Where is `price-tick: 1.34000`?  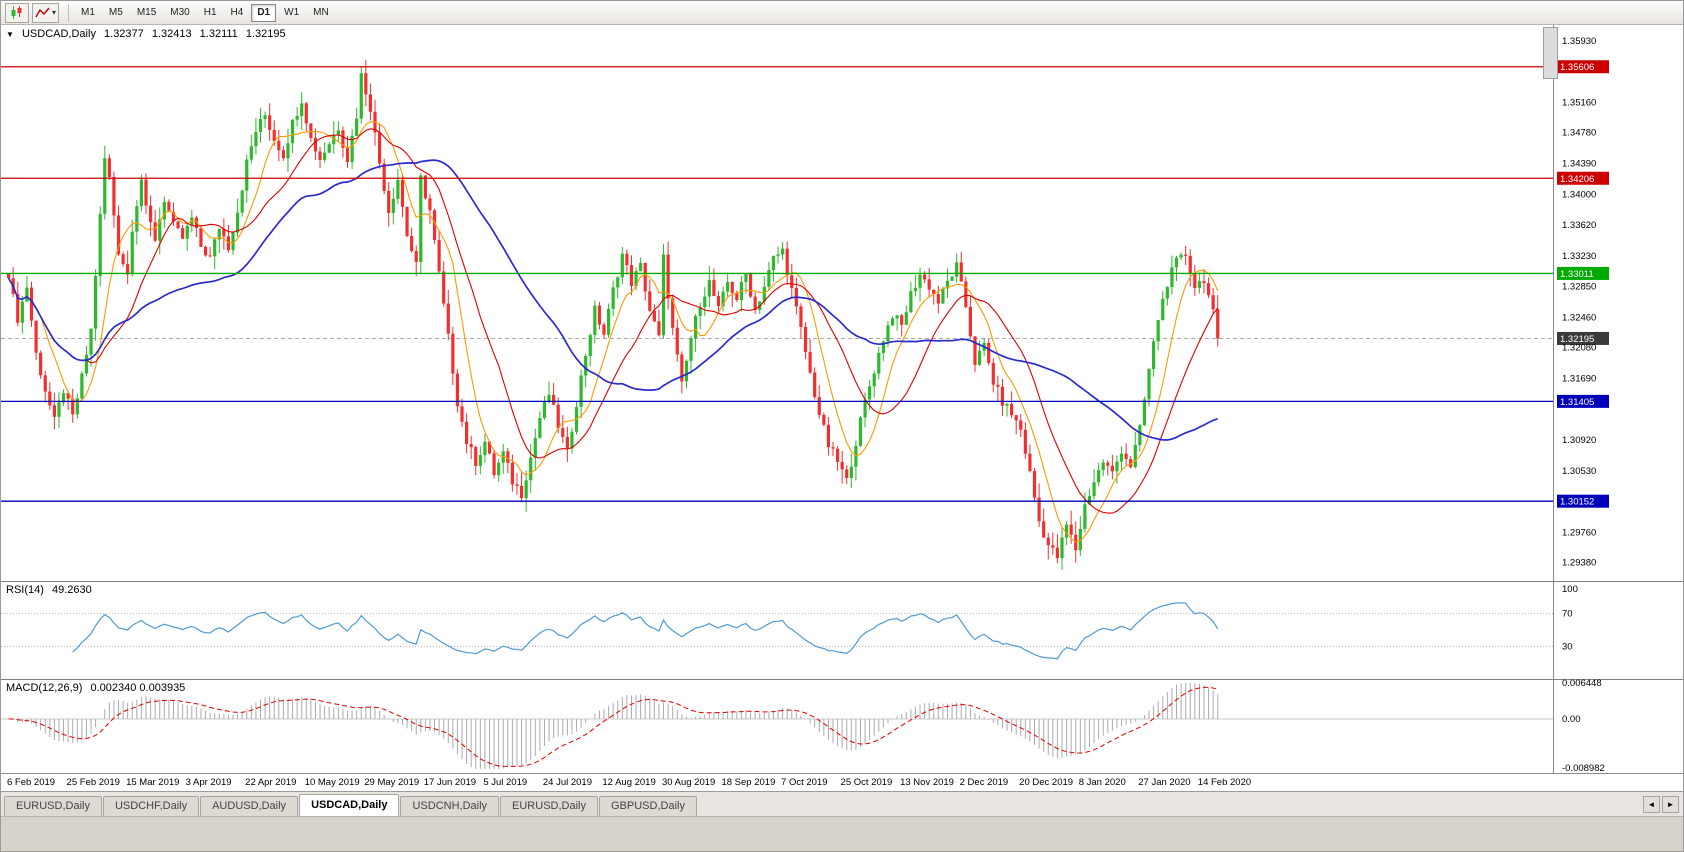
price-tick: 1.34000 is located at coordinates (1579, 195).